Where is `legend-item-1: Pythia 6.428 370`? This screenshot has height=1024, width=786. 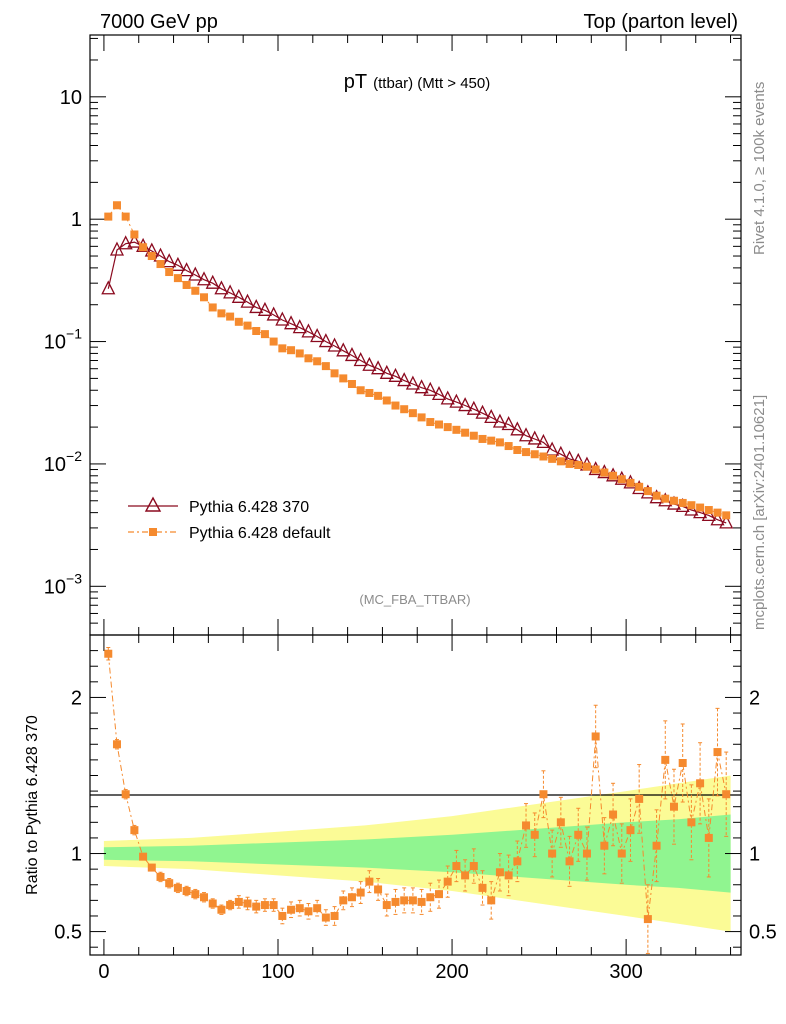
legend-item-1: Pythia 6.428 370 is located at coordinates (218, 506).